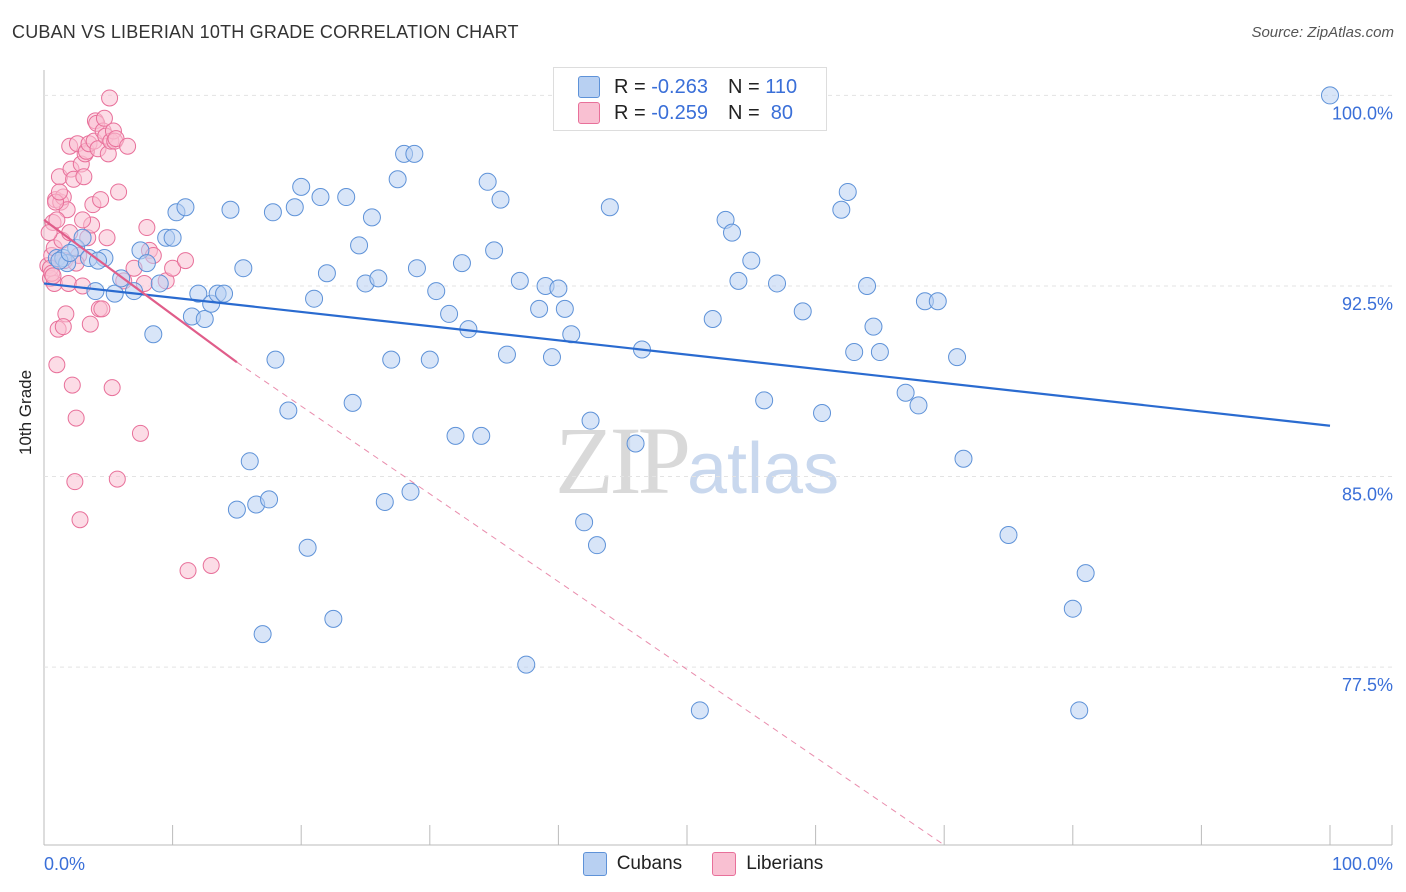 Image resolution: width=1406 pixels, height=892 pixels. I want to click on liberians-n-value: 80, so click(782, 112).